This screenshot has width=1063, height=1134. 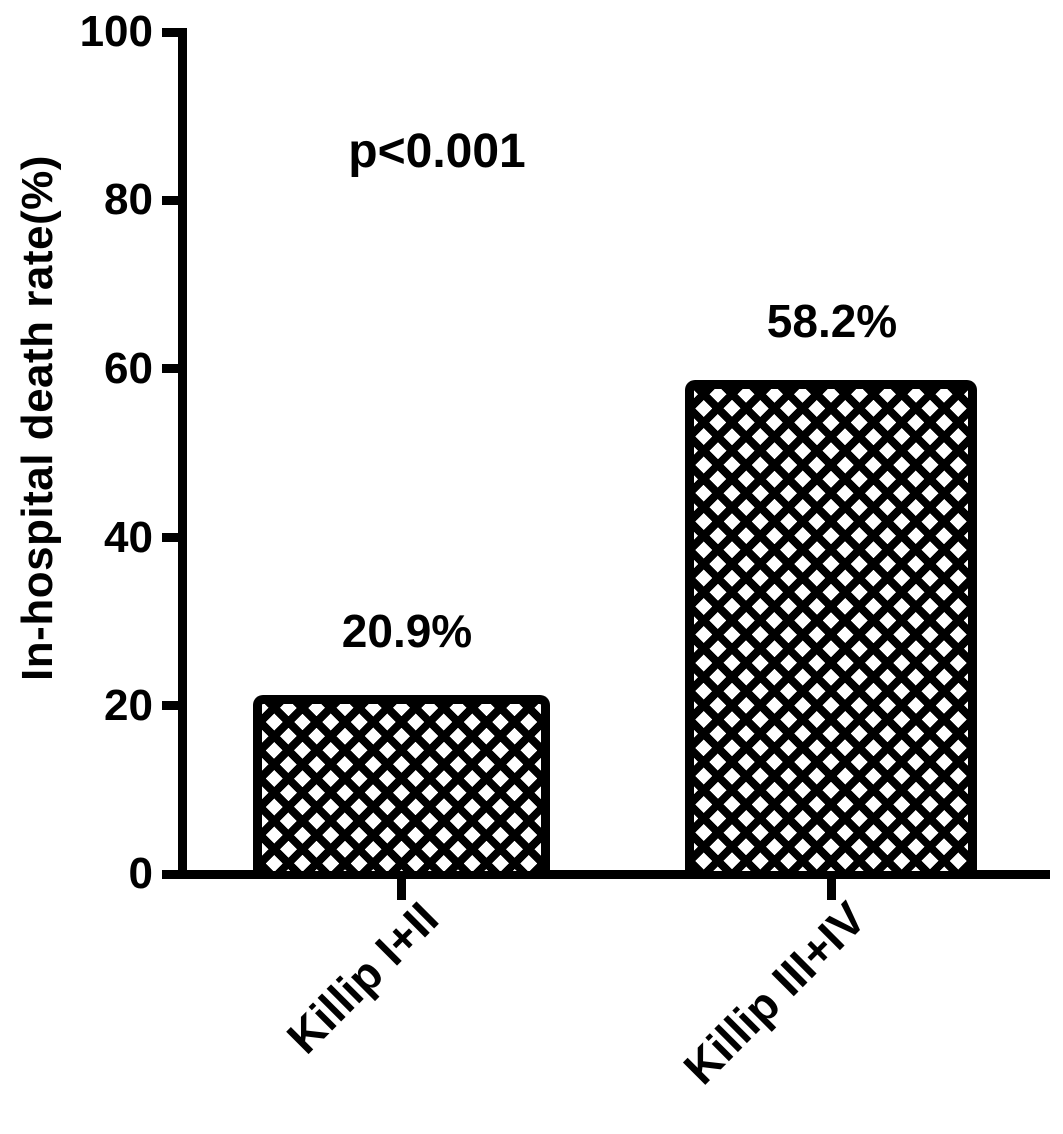 I want to click on value-label-killip-3-4: 58.2%, so click(x=832, y=321).